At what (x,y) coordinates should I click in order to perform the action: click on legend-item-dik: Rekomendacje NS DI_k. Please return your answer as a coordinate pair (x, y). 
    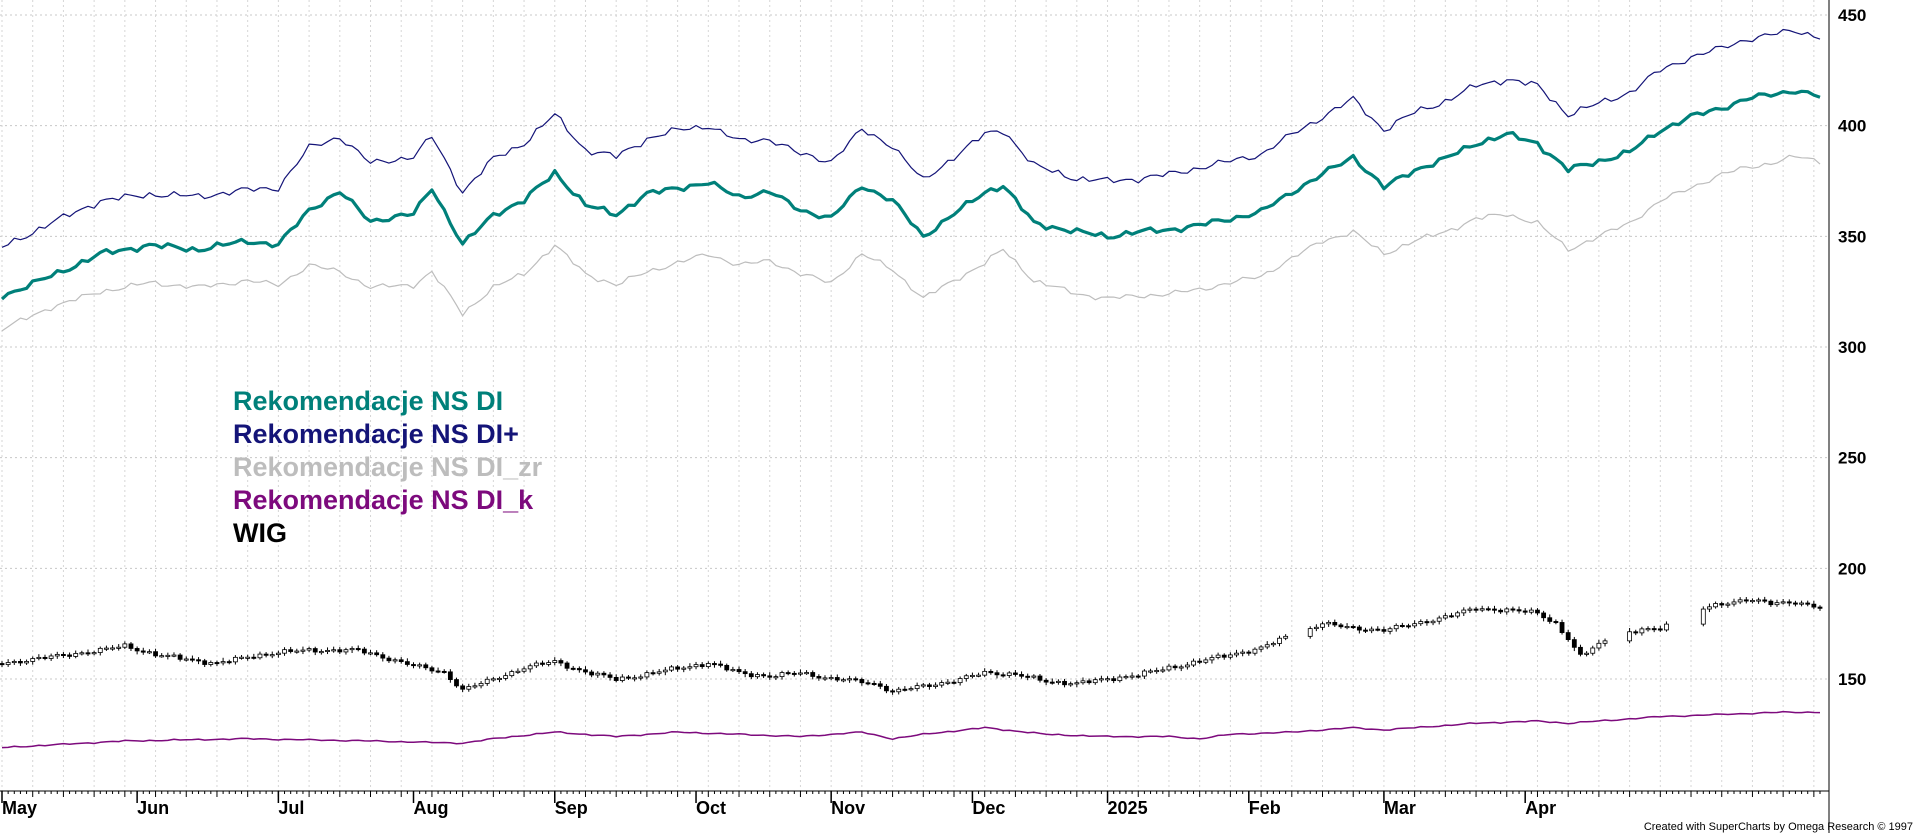
    Looking at the image, I should click on (383, 500).